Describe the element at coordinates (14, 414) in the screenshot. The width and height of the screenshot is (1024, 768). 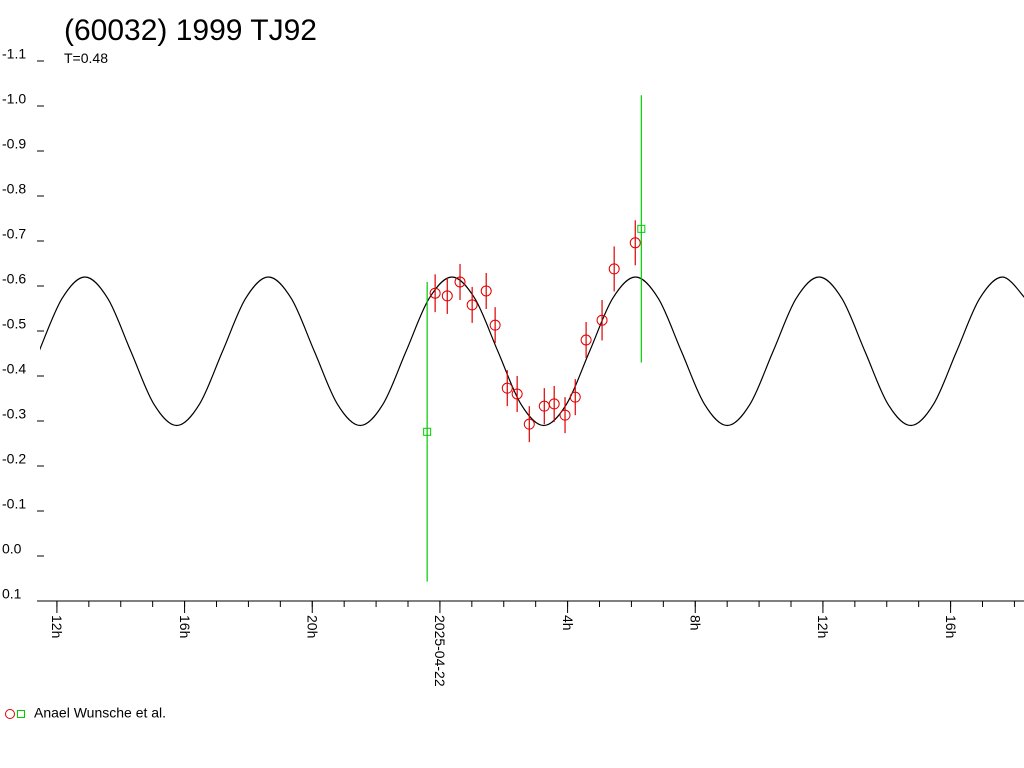
I see `y-tick-label: -0.3` at that location.